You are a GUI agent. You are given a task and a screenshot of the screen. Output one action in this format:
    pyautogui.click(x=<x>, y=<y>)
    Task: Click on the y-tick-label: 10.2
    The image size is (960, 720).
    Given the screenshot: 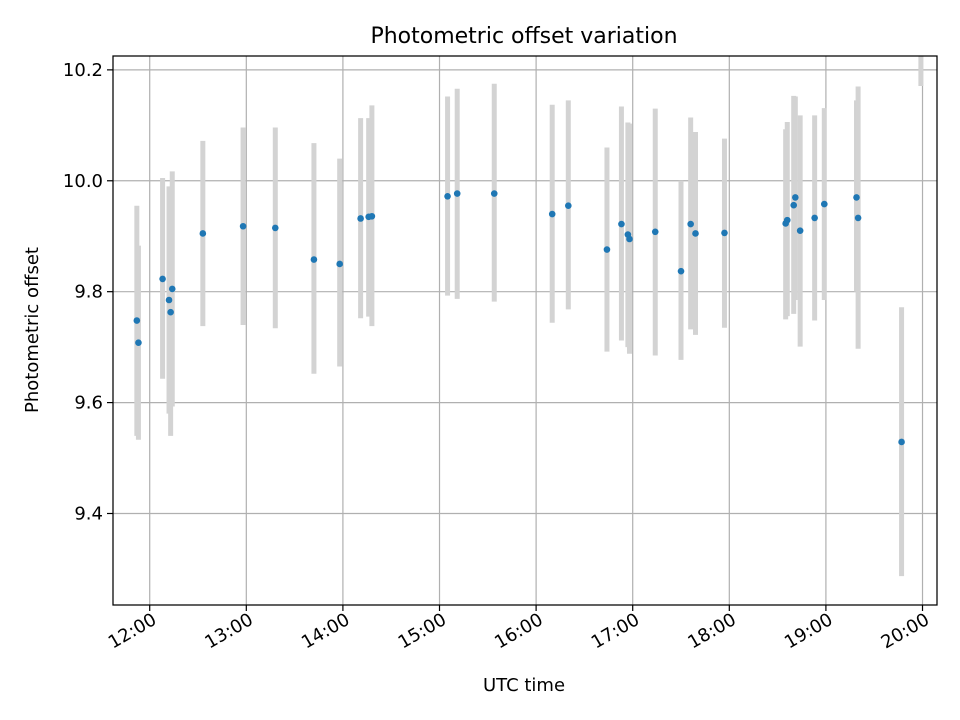 What is the action you would take?
    pyautogui.click(x=83, y=70)
    